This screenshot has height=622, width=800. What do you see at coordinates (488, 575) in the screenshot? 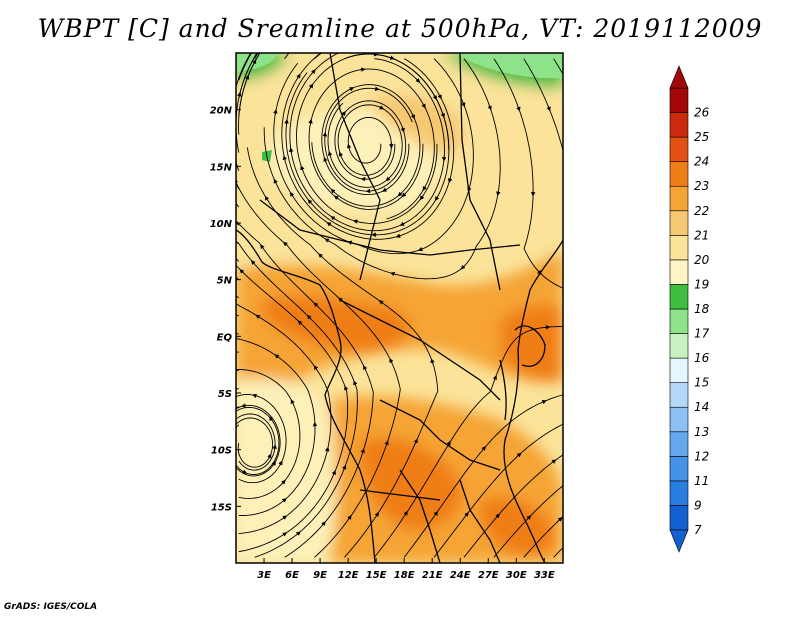
I see `x-tick-label: 27E` at bounding box center [488, 575].